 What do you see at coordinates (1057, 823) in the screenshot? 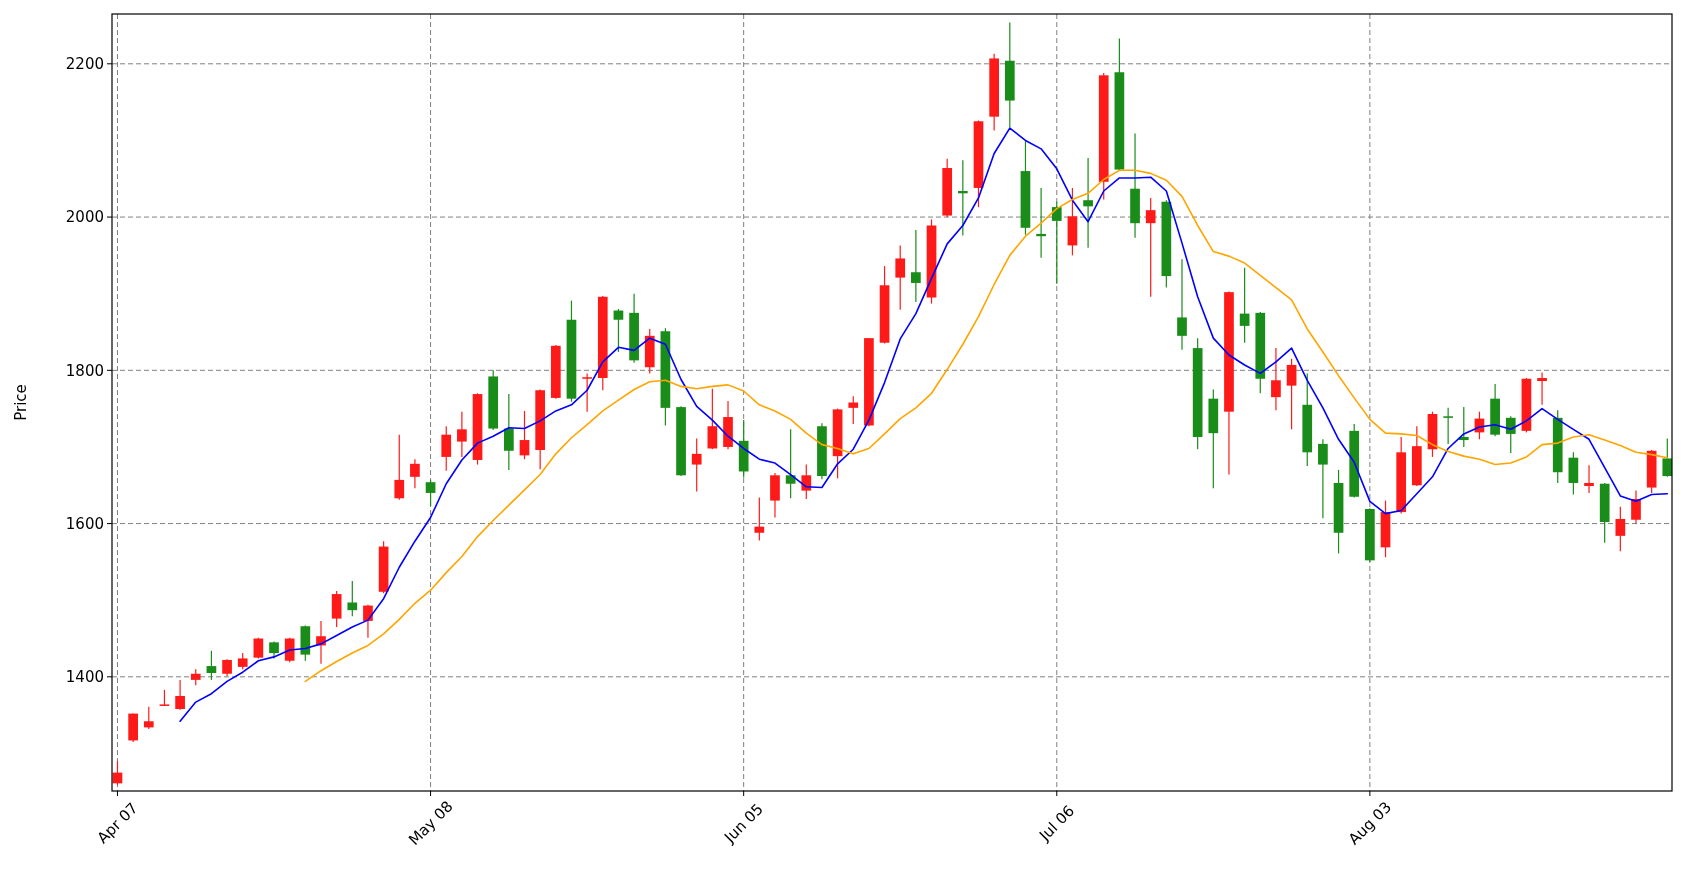
I see `x-tick-label: Jul 06` at bounding box center [1057, 823].